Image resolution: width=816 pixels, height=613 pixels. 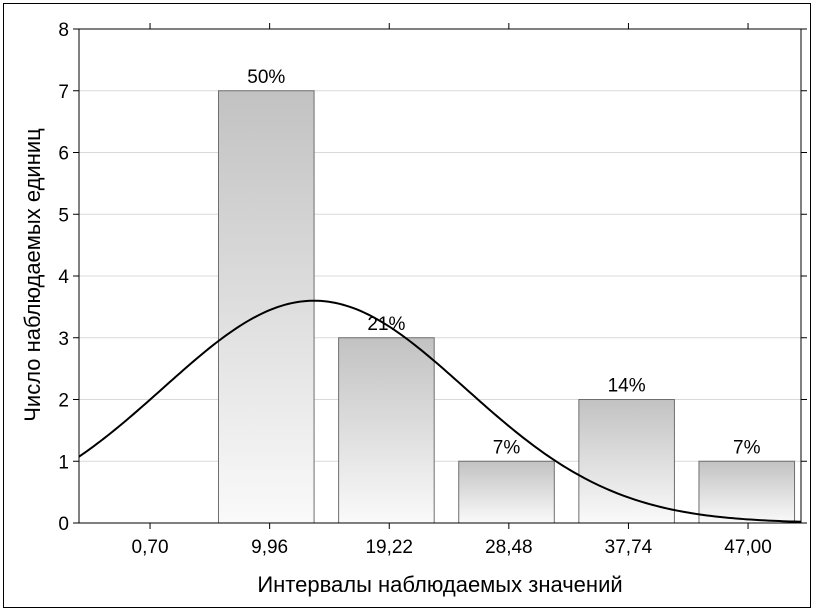 What do you see at coordinates (748, 547) in the screenshot?
I see `x-tick-label-5: 47,00` at bounding box center [748, 547].